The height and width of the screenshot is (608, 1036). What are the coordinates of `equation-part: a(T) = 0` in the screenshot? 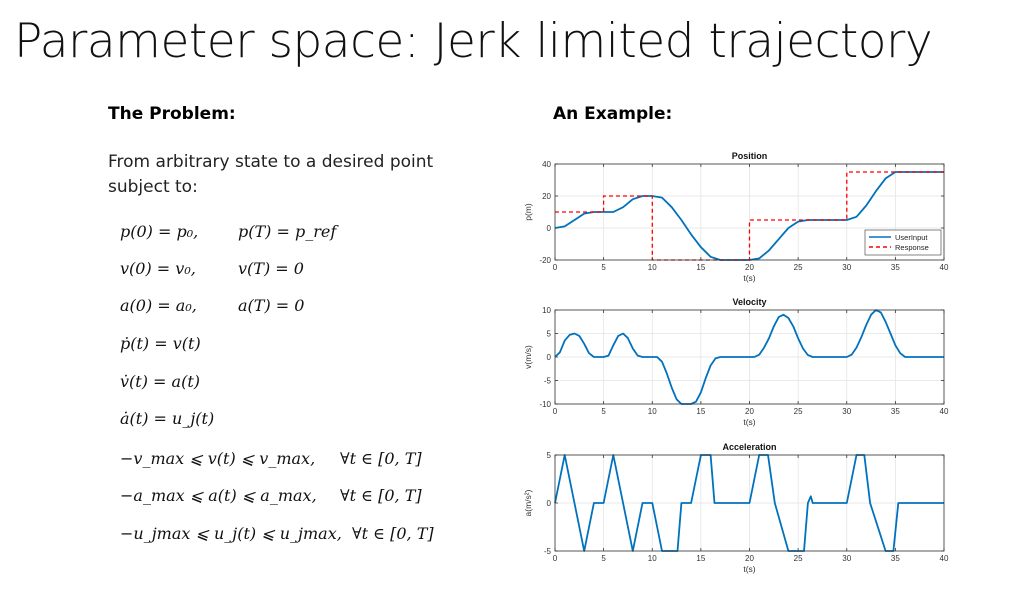 It's located at (271, 305).